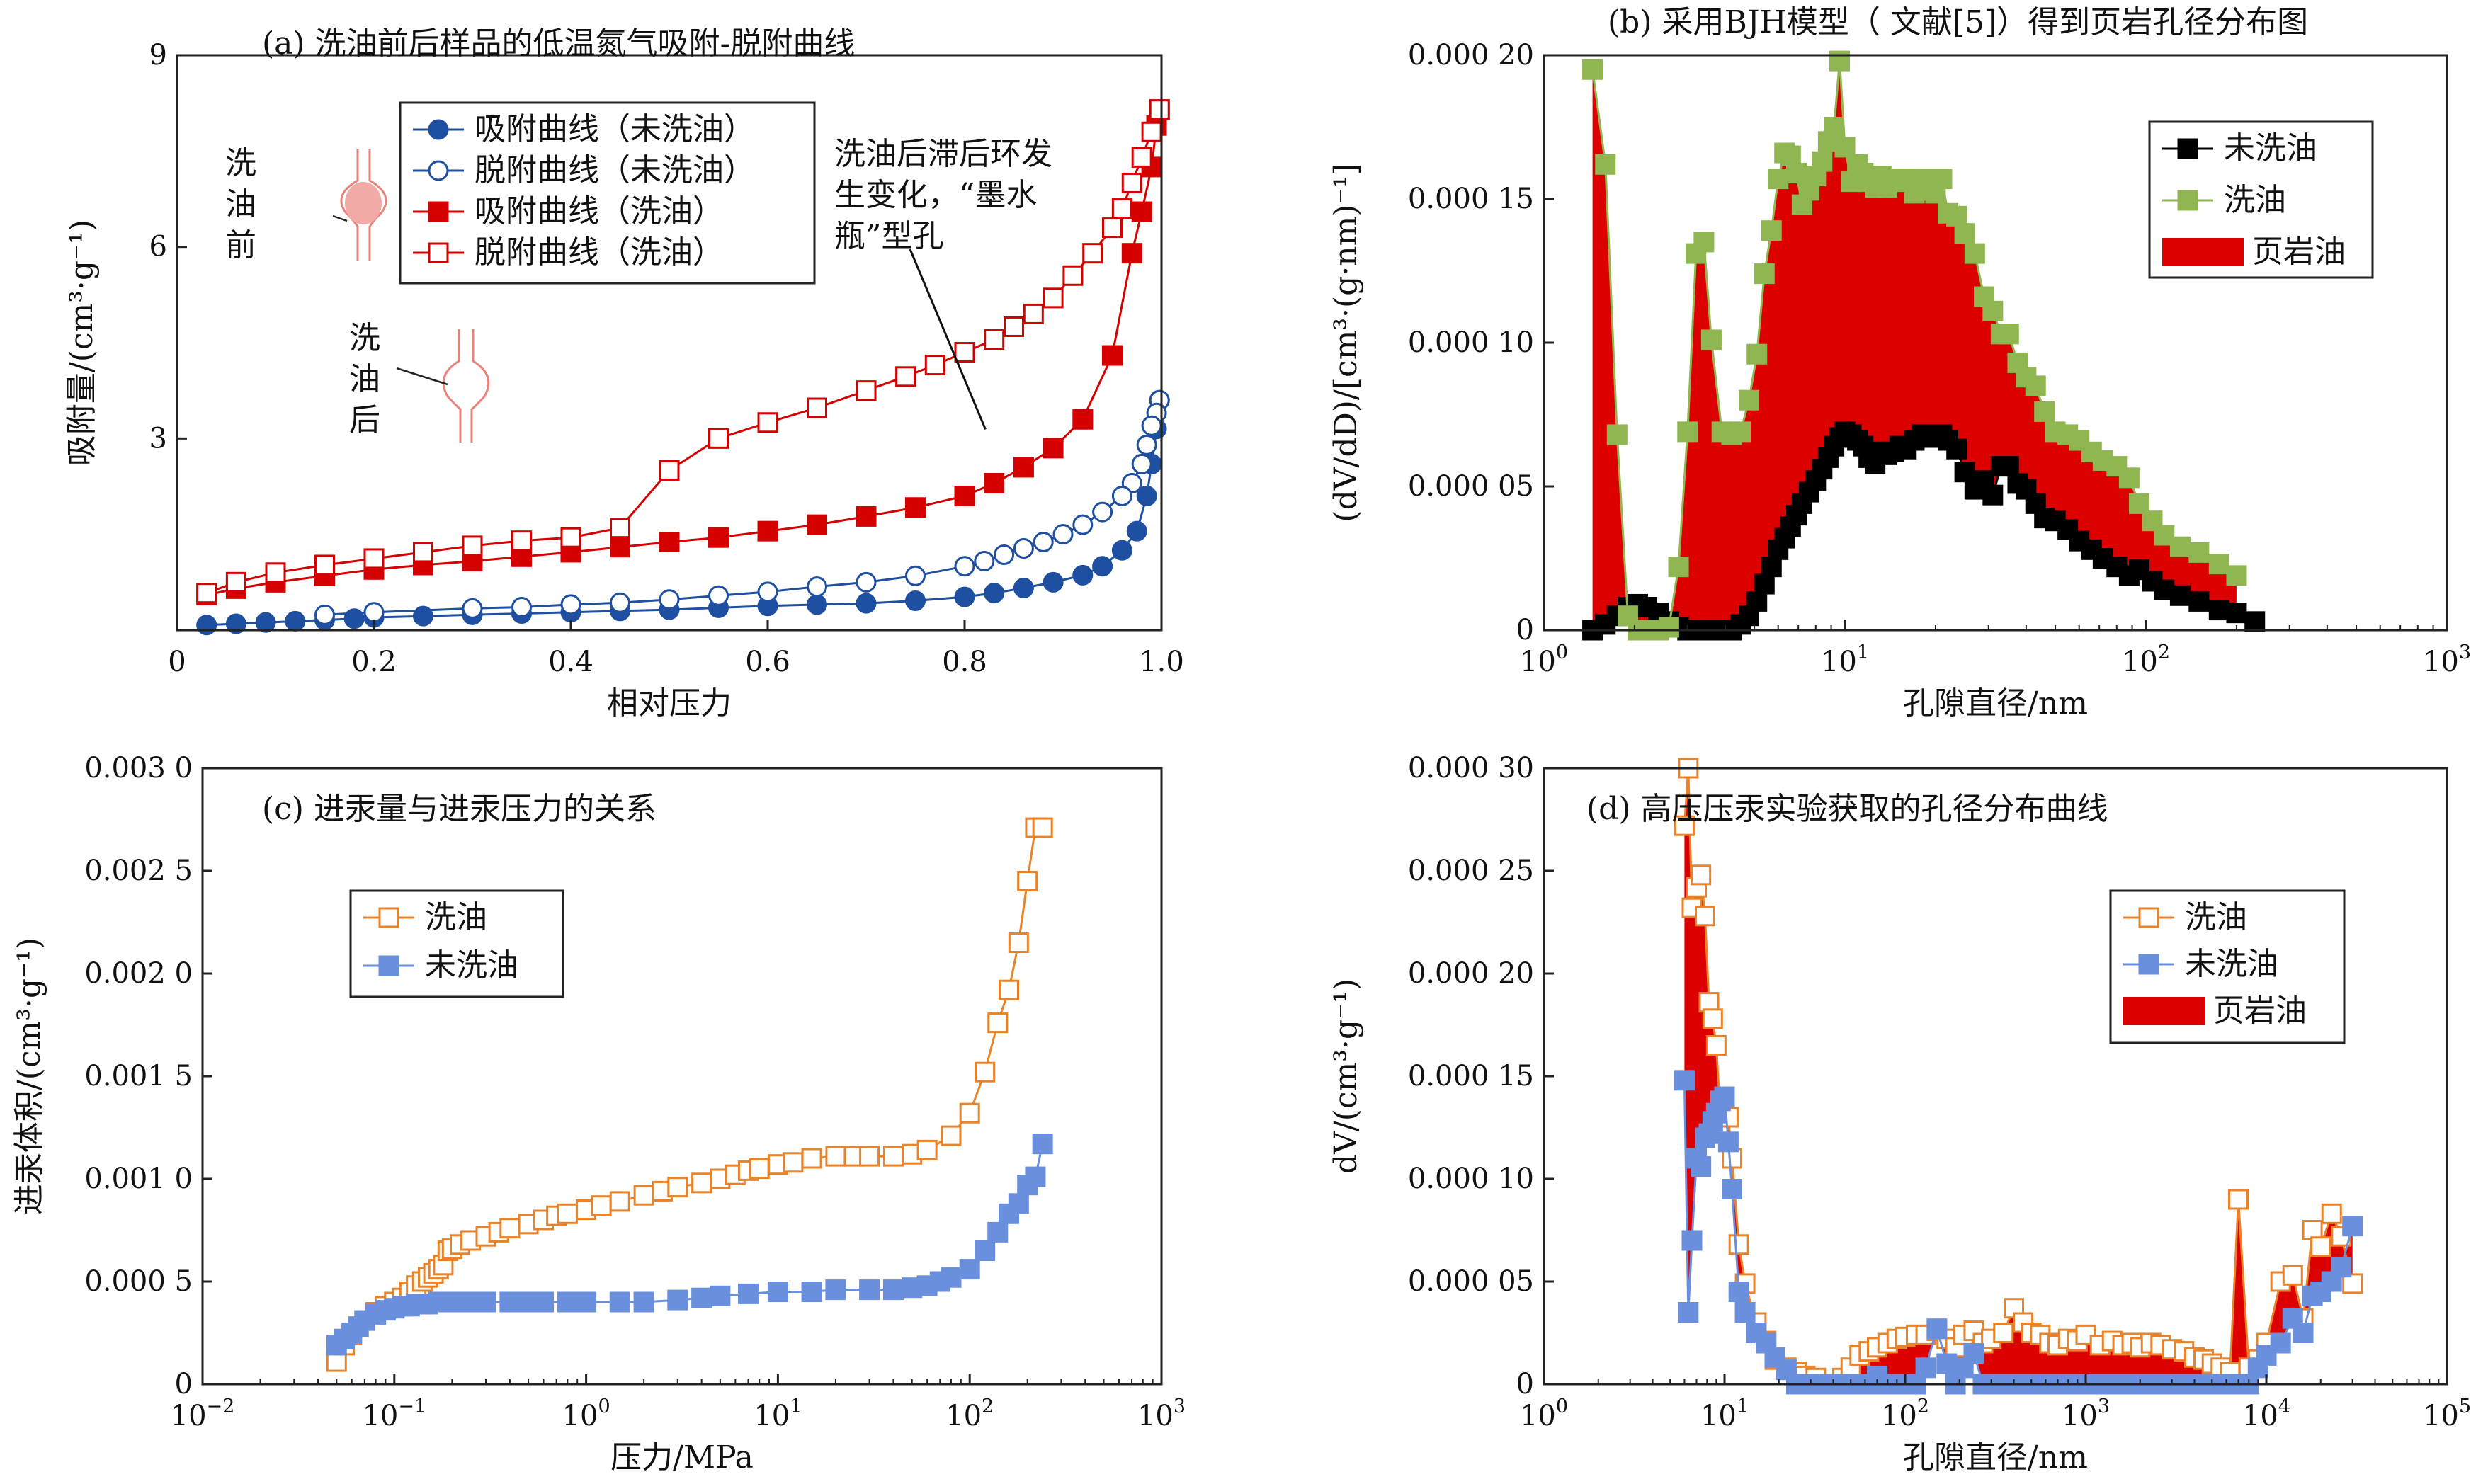 The height and width of the screenshot is (1484, 2471). I want to click on oil-fill-icon, so click(363, 203).